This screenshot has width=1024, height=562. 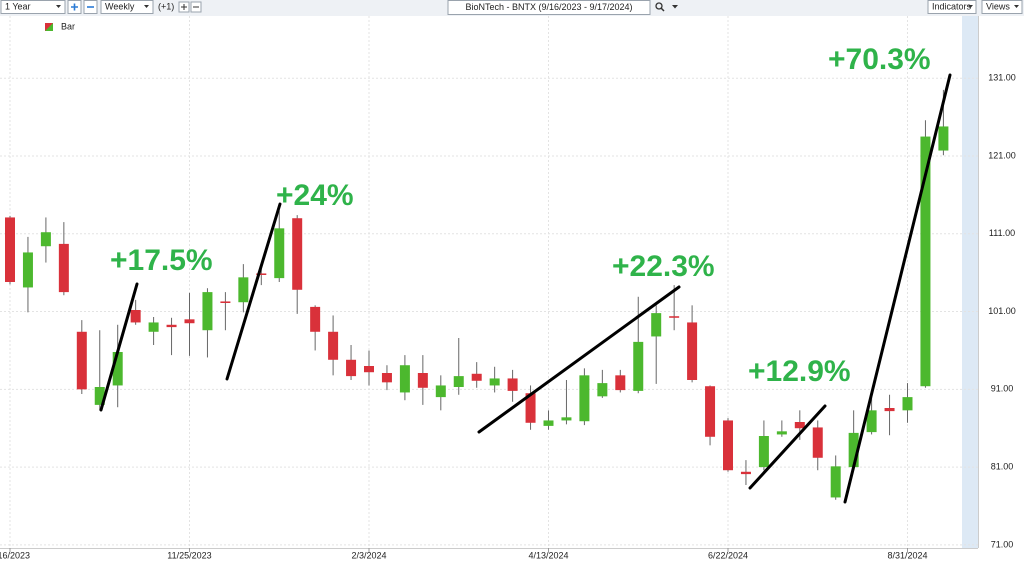 What do you see at coordinates (166, 6) in the screenshot?
I see `offset-text: (+1)` at bounding box center [166, 6].